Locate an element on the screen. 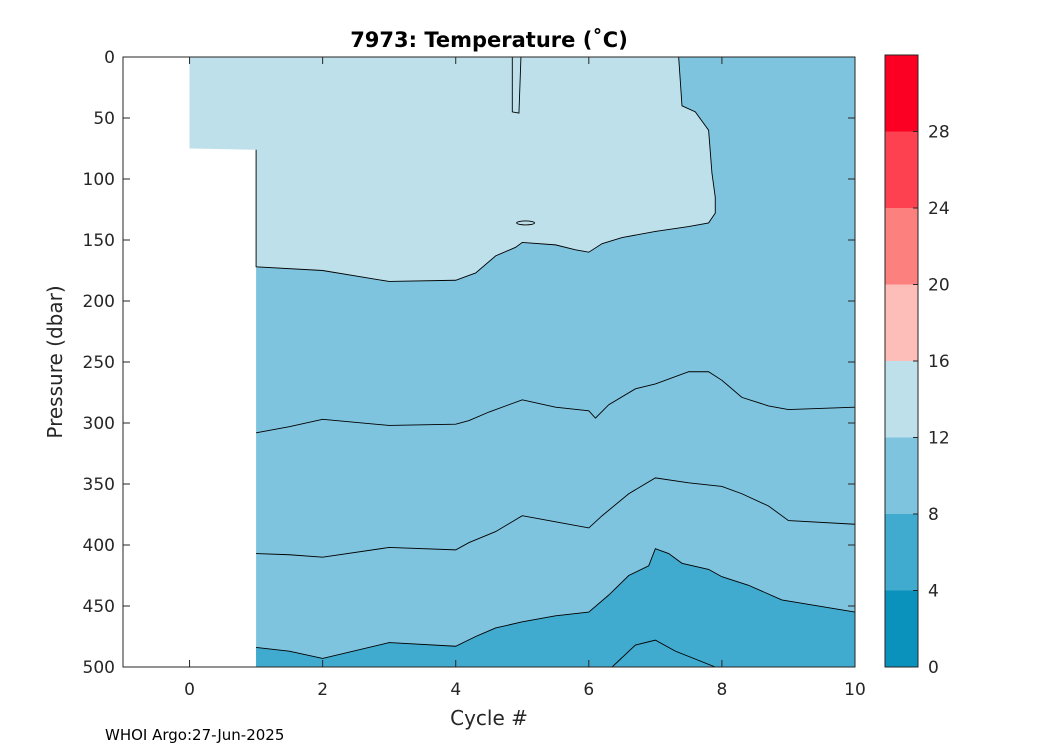  colorbar-tick-label: 16 is located at coordinates (939, 362).